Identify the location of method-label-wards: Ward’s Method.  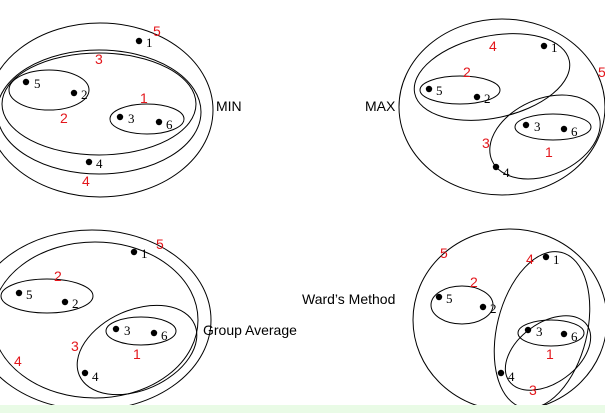
(348, 299).